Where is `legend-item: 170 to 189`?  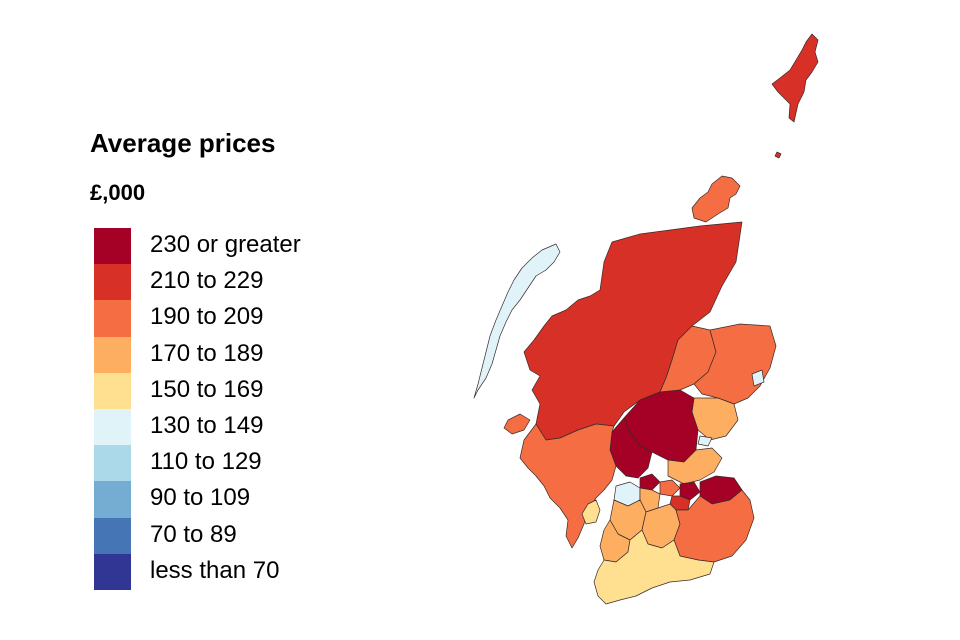
legend-item: 170 to 189 is located at coordinates (244, 354).